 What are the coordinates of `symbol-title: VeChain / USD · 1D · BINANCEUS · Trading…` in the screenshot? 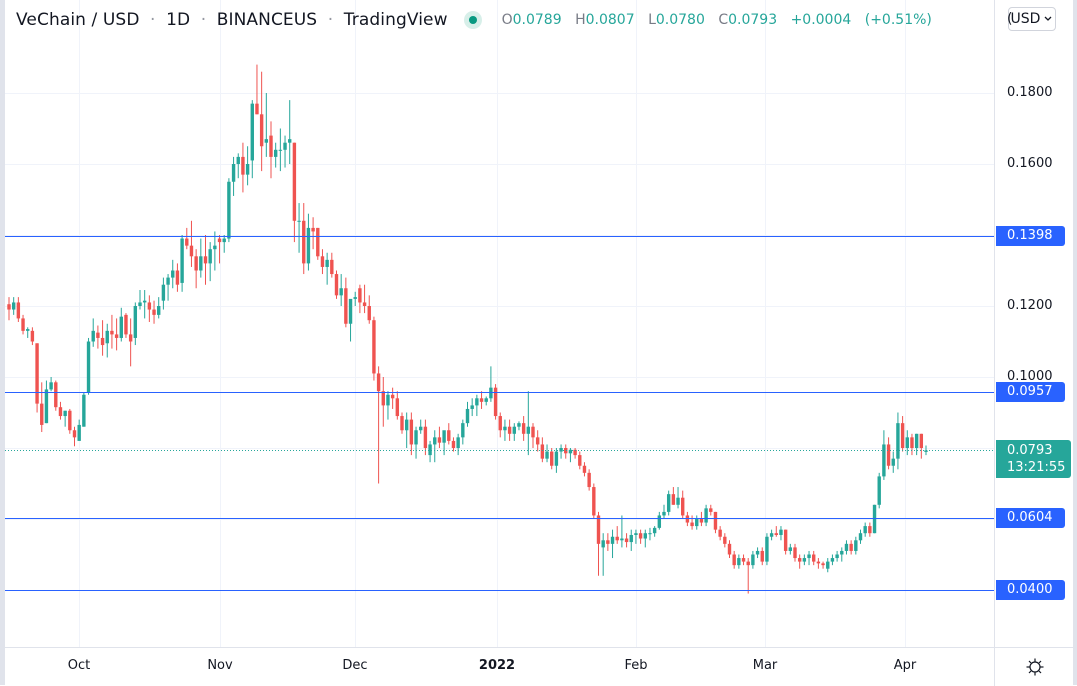 It's located at (232, 20).